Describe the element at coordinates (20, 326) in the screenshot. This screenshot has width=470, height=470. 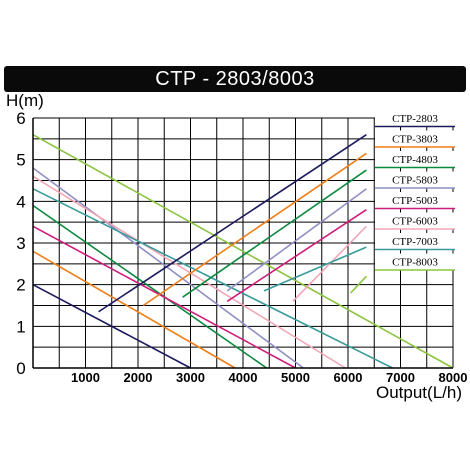
I see `y-tick-label: 1` at that location.